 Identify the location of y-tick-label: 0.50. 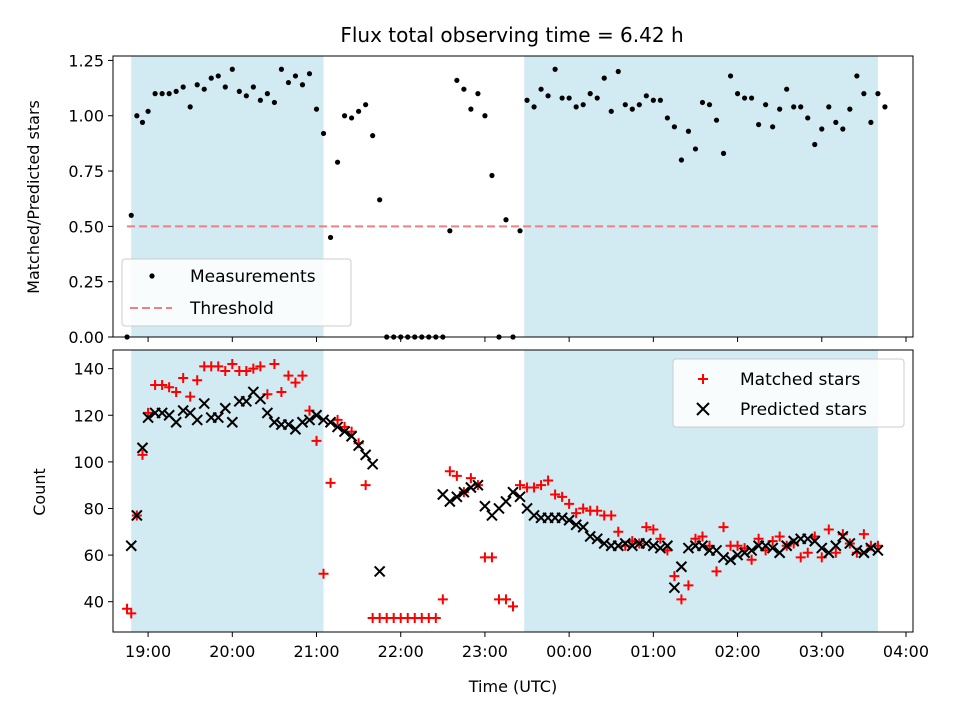
(86, 226).